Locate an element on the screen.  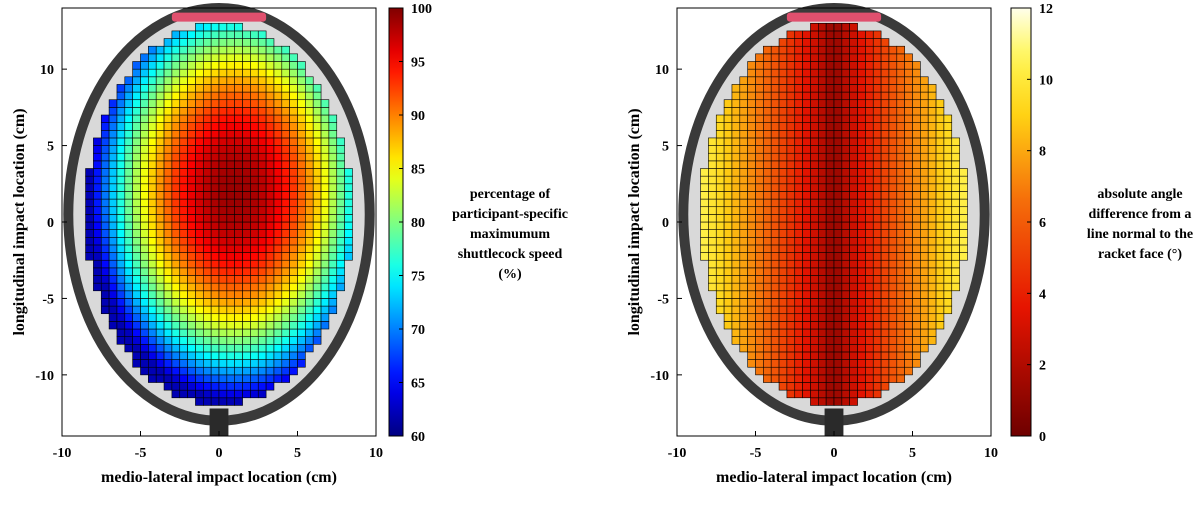
colorbar-label-line: shuttlecock speed is located at coordinates (510, 254).